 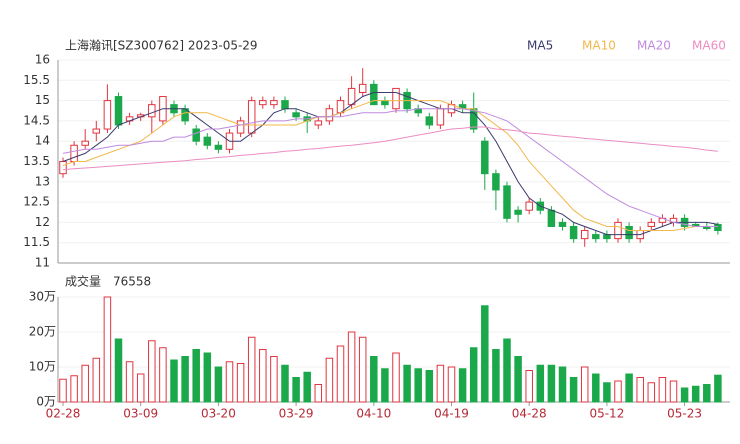 What do you see at coordinates (36, 80) in the screenshot?
I see `y-tick-label: 15.5` at bounding box center [36, 80].